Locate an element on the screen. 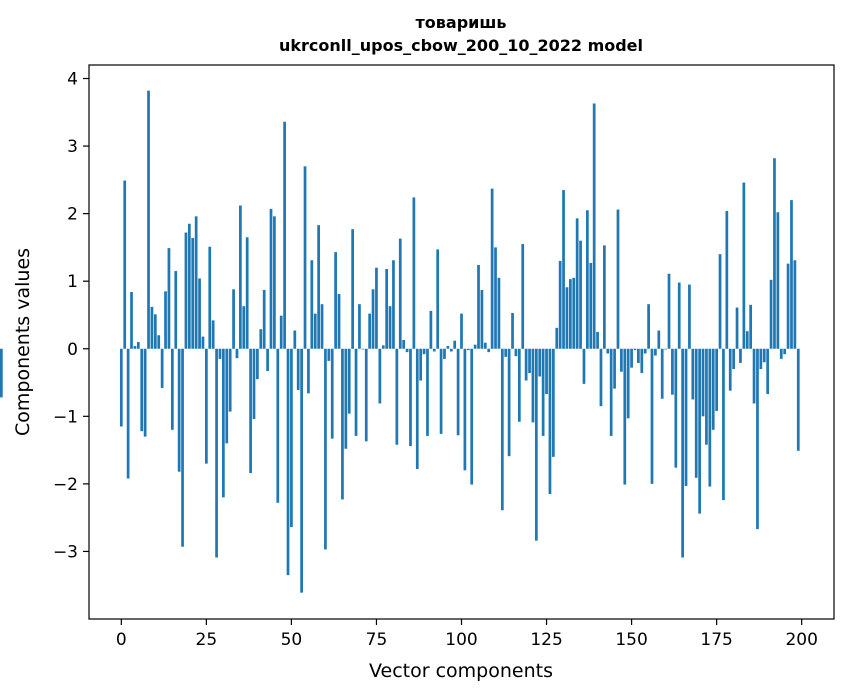 This screenshot has width=847, height=696. x-axis-label: Vector components is located at coordinates (461, 671).